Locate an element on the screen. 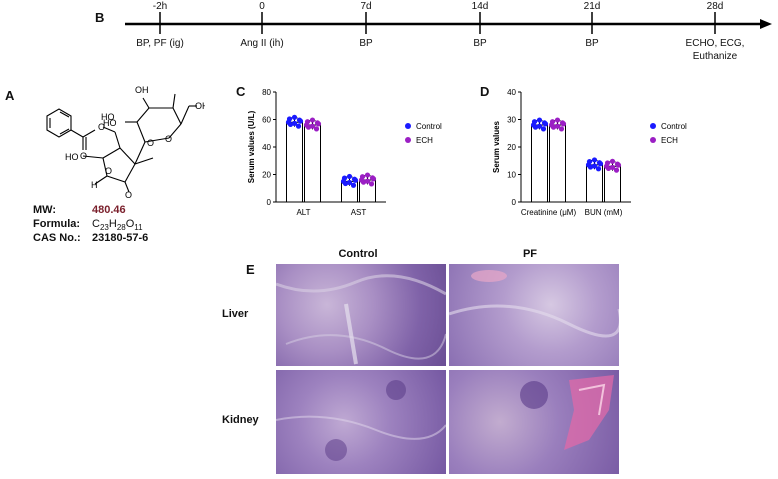 This screenshot has height=479, width=778. histology-liver-pf is located at coordinates (535, 315).